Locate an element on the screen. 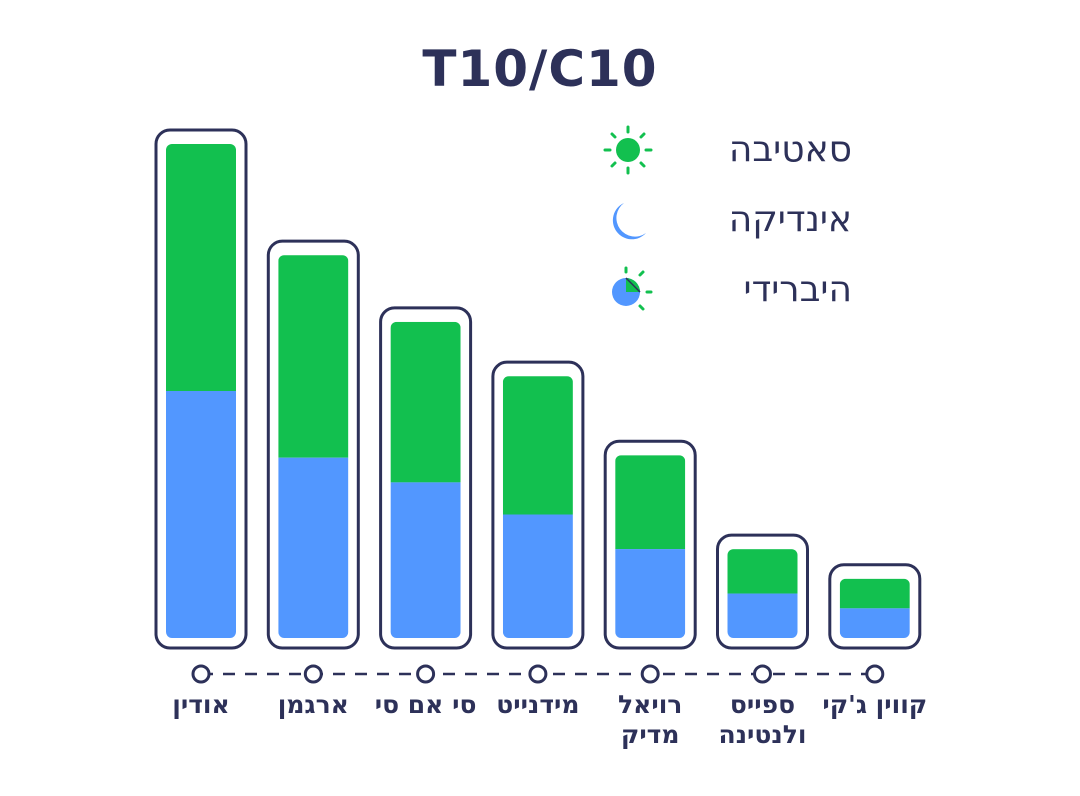 This screenshot has width=1080, height=796. legend-item-indica: אינדיקה is located at coordinates (765, 220).